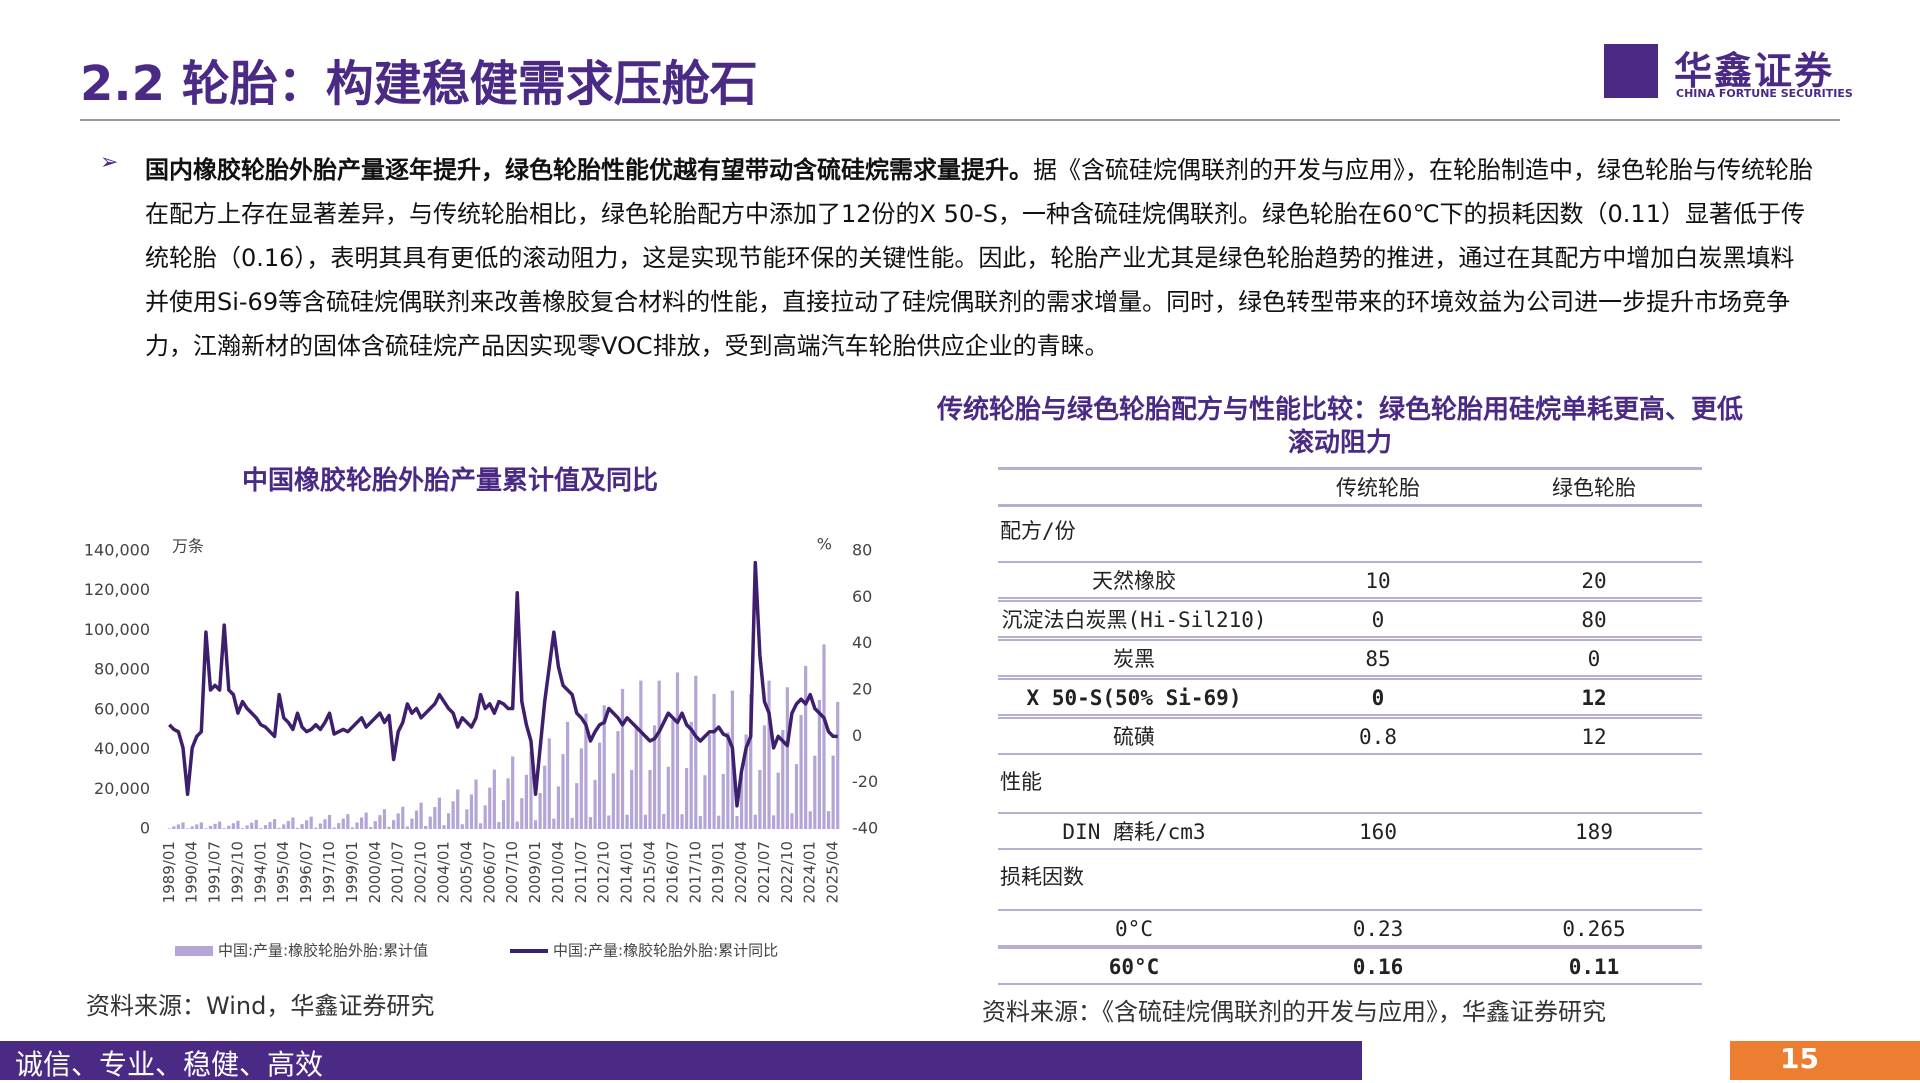 The image size is (1920, 1083). I want to click on table-row: DIN 磨耗/cm3 160 189, so click(1350, 831).